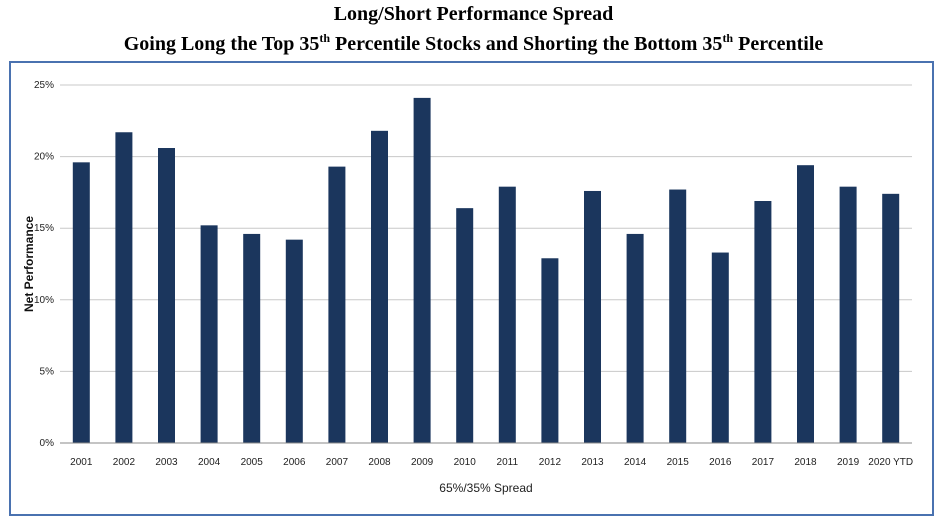 The width and height of the screenshot is (947, 523). Describe the element at coordinates (550, 350) in the screenshot. I see `bar-2012` at that location.